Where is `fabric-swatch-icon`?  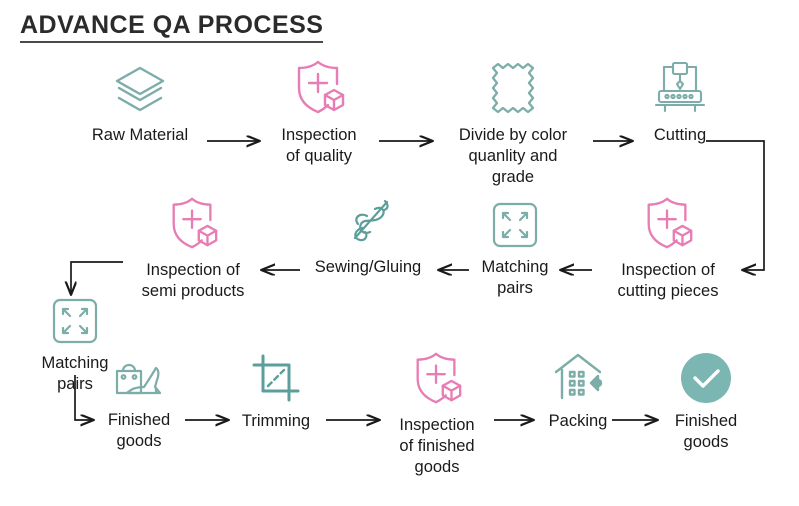 fabric-swatch-icon is located at coordinates (513, 90).